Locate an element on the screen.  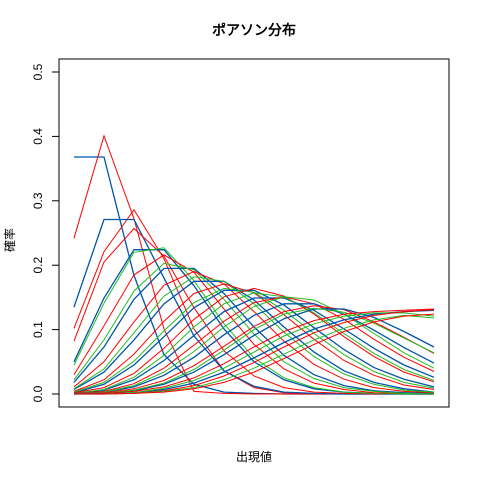
y-axis-label: 確率 is located at coordinates (9, 240).